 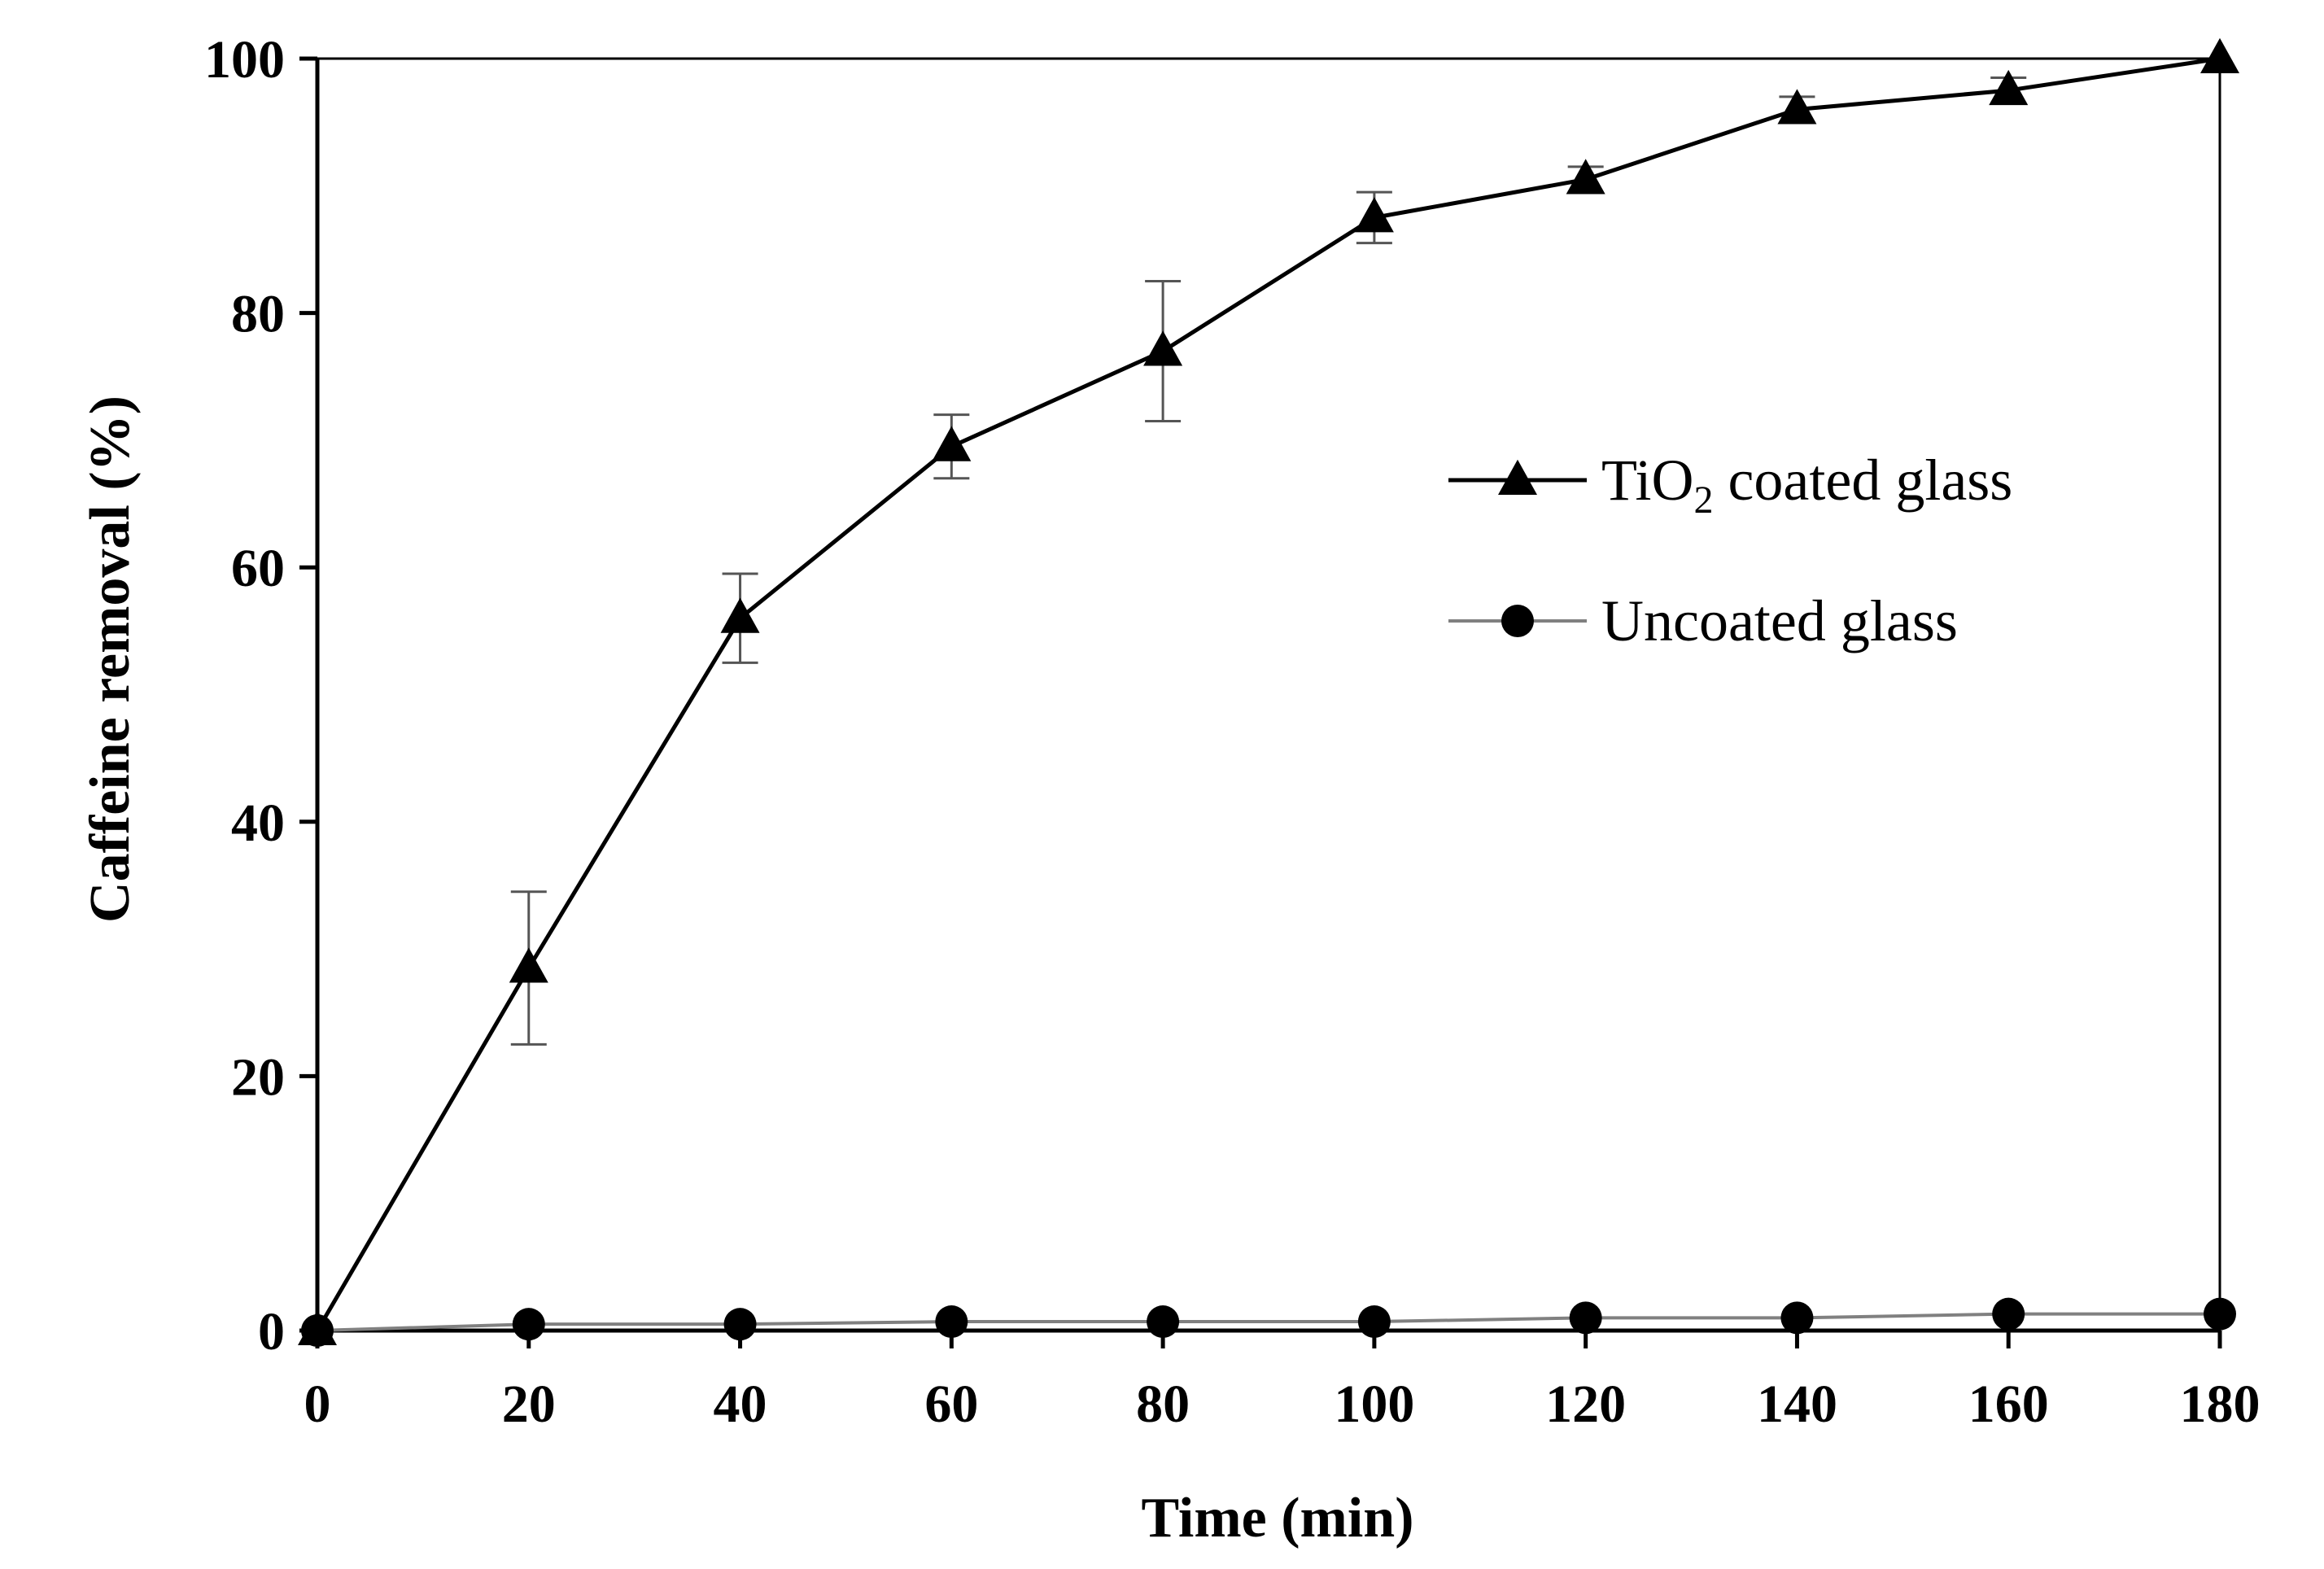 What do you see at coordinates (1277, 1518) in the screenshot?
I see `x-axis-title: Time (min)` at bounding box center [1277, 1518].